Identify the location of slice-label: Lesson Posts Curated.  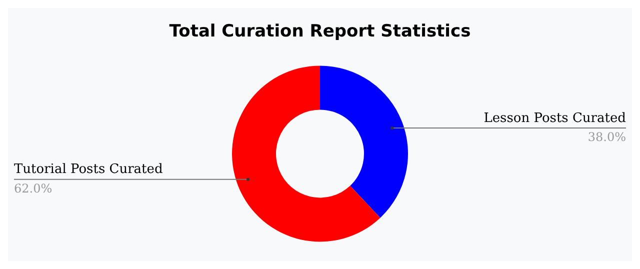
(555, 118).